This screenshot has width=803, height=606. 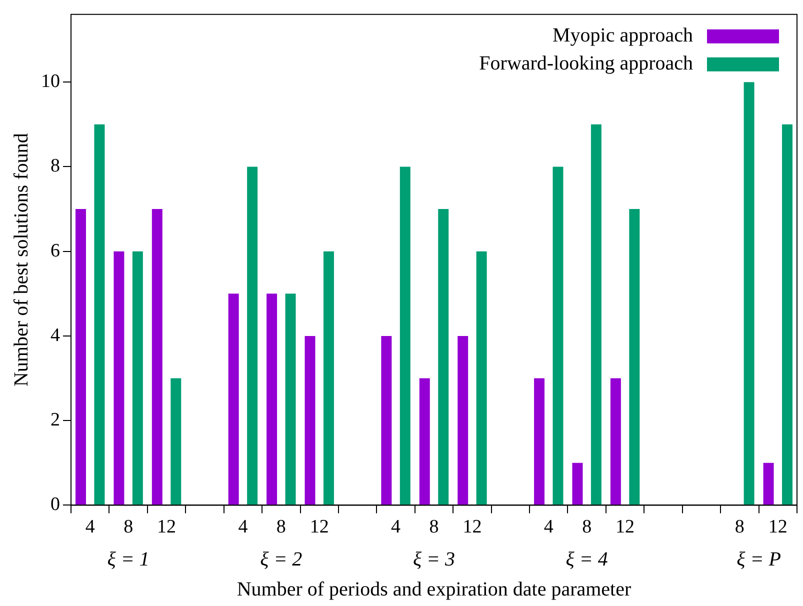 What do you see at coordinates (55, 420) in the screenshot?
I see `y-tick-label: 2` at bounding box center [55, 420].